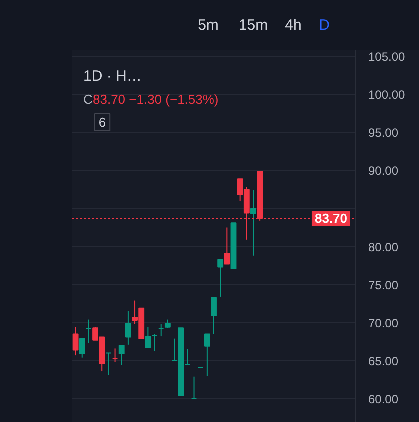 The height and width of the screenshot is (422, 419). I want to click on text: 15m, so click(253, 25).